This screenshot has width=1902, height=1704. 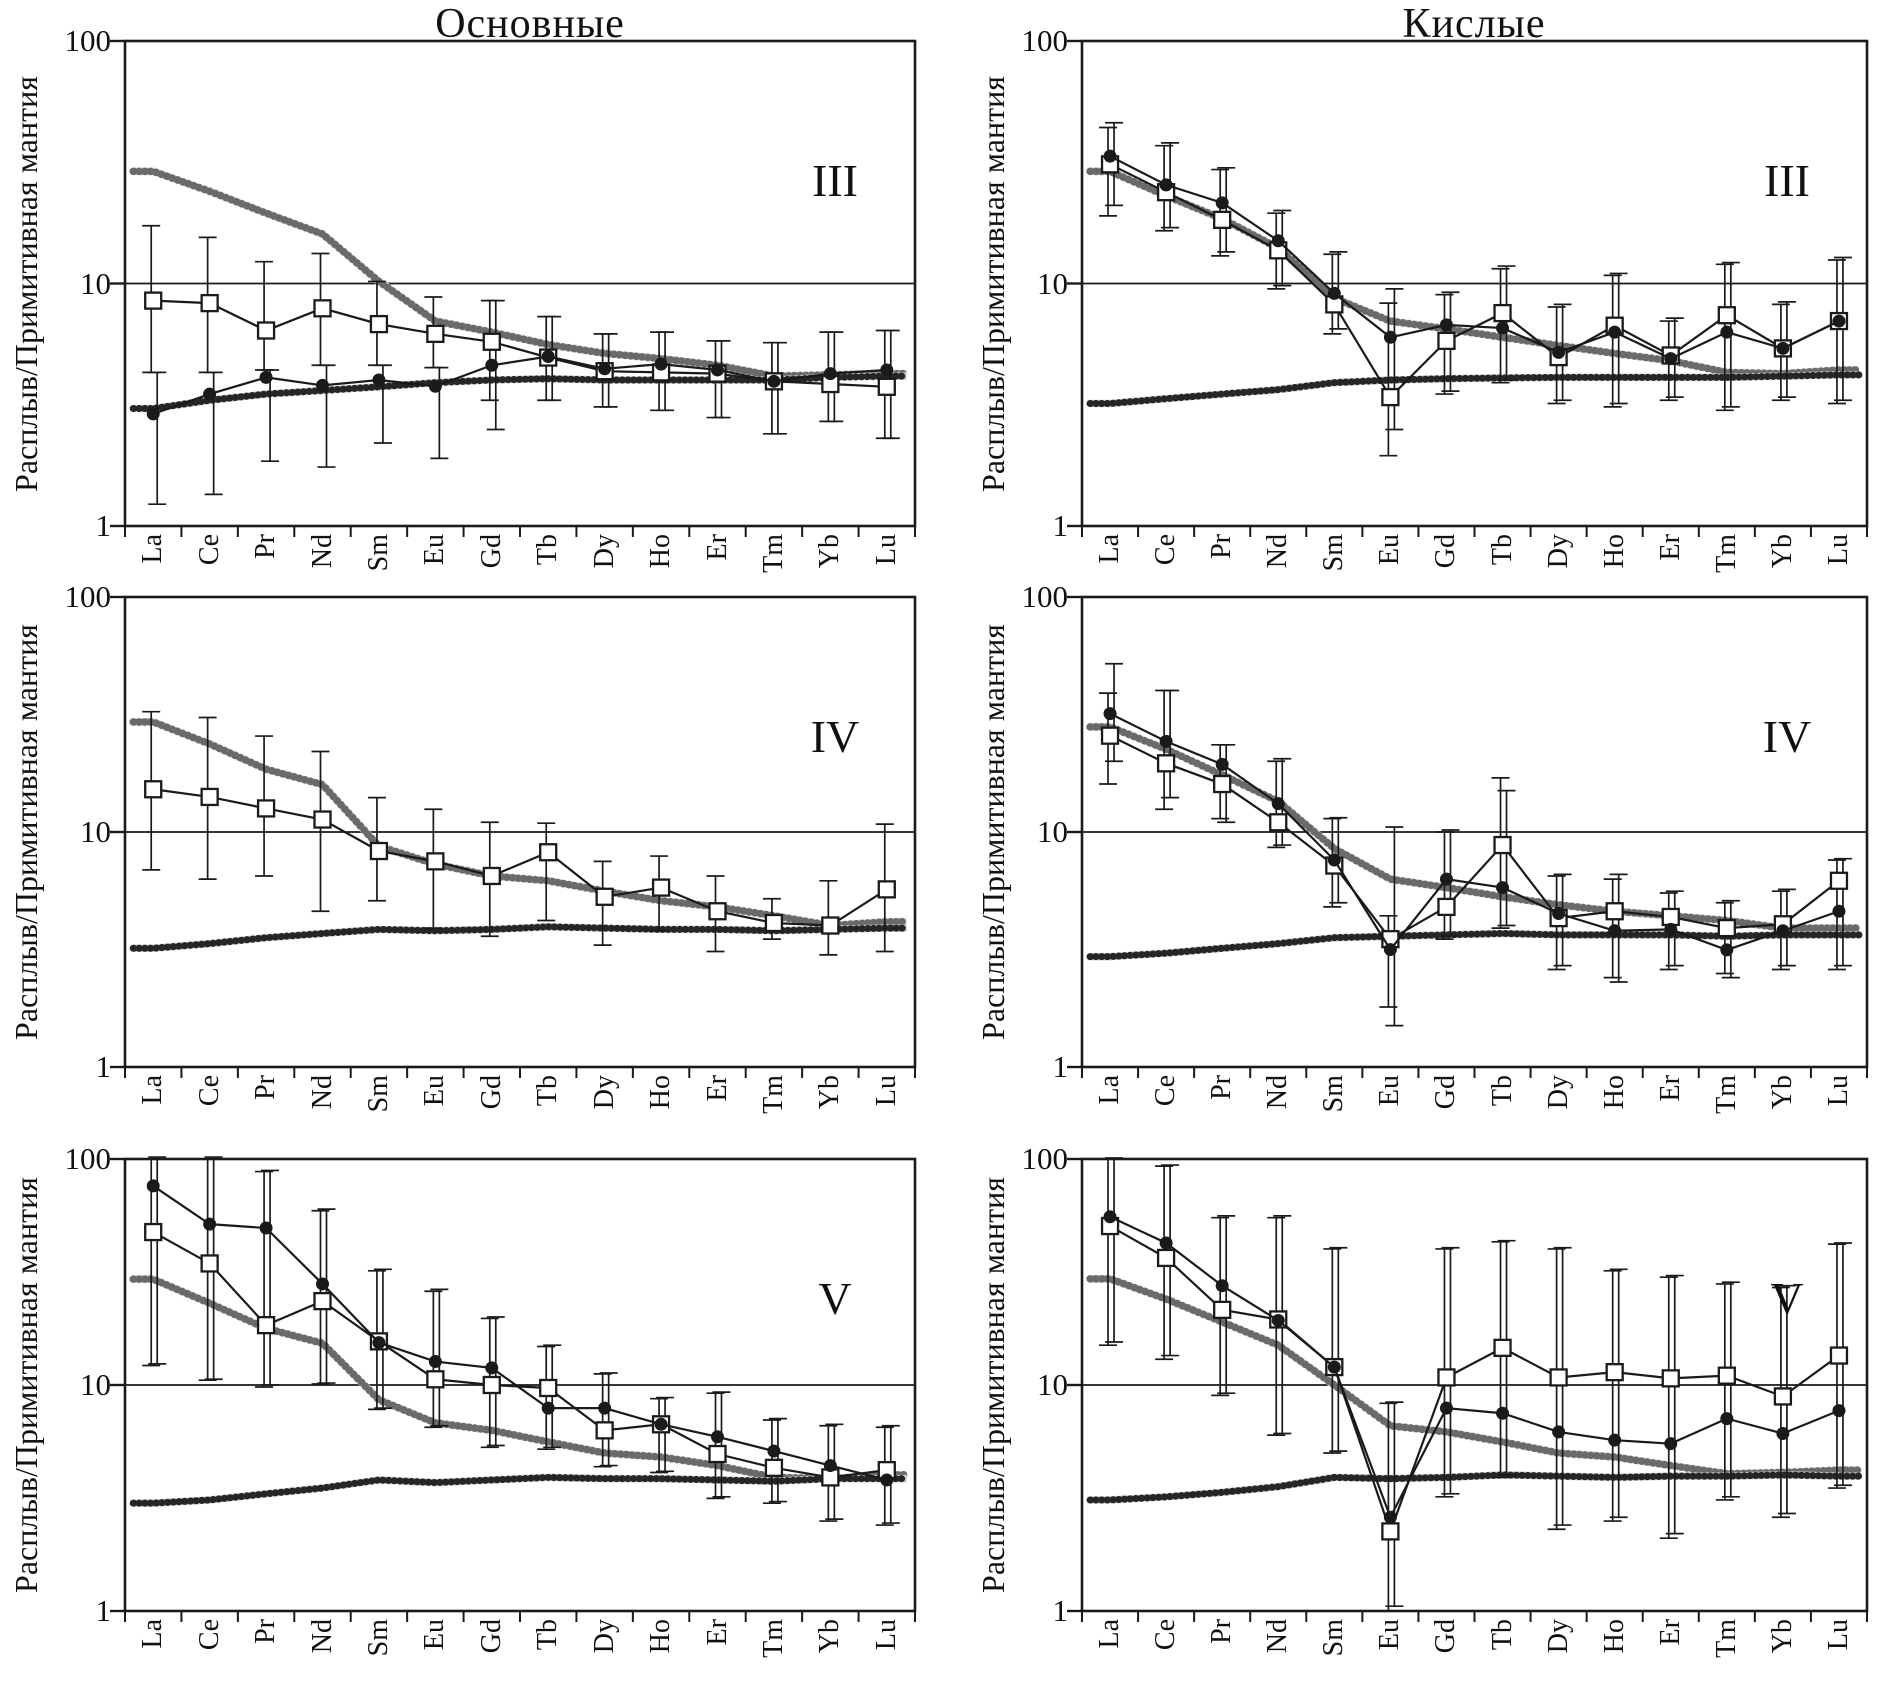 I want to click on x-tick-label-sm: Sm, so click(x=378, y=1094).